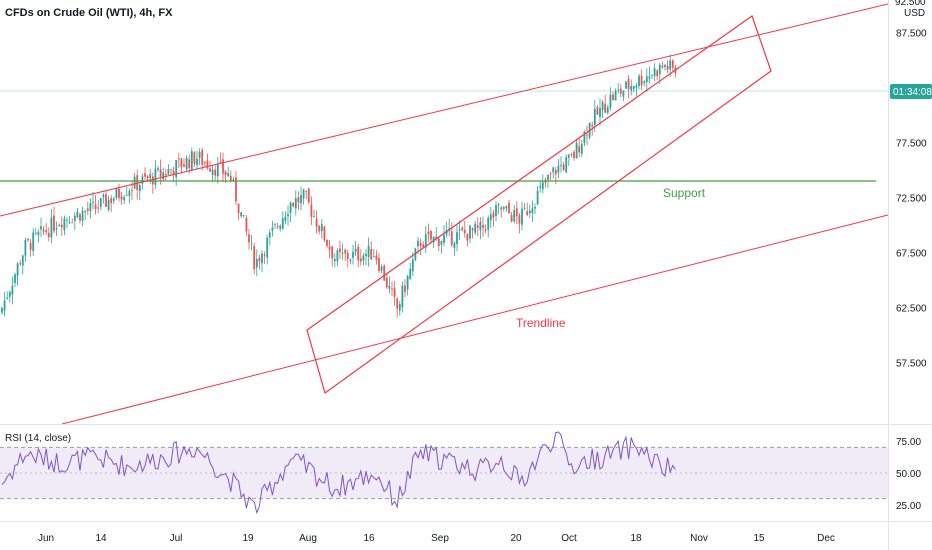 The height and width of the screenshot is (550, 932). What do you see at coordinates (911, 34) in the screenshot?
I see `price-tick-label: 87.500` at bounding box center [911, 34].